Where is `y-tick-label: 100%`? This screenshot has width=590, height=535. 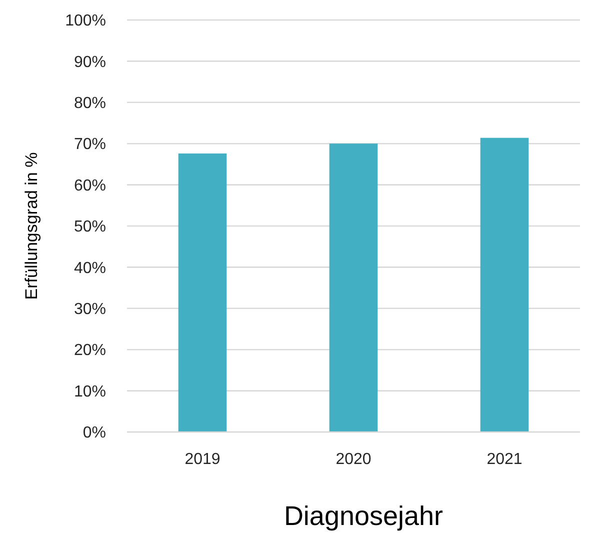 y-tick-label: 100% is located at coordinates (85, 21).